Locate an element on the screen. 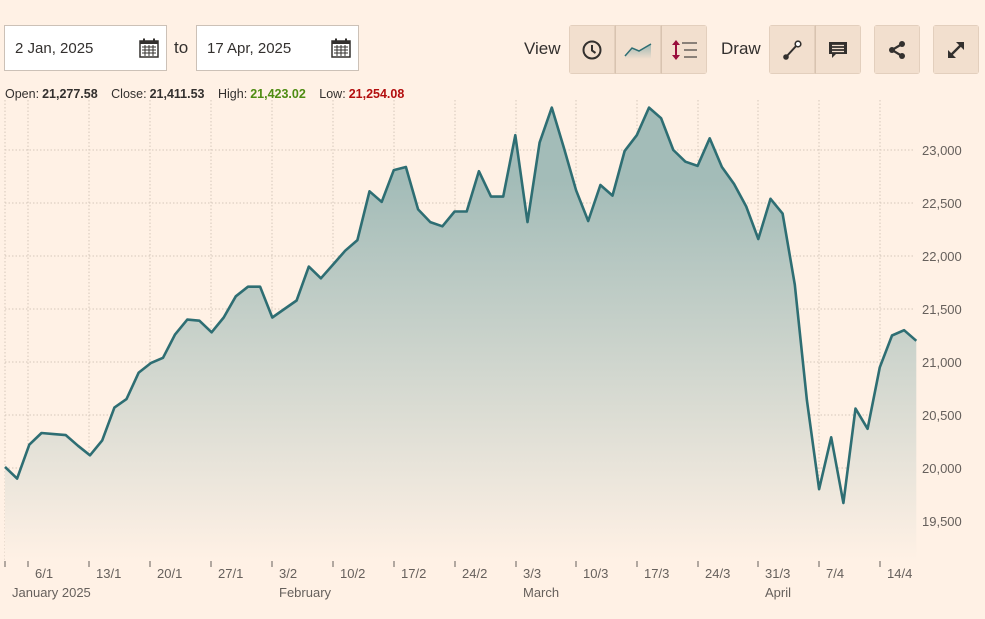 This screenshot has height=619, width=985. x-tick-label: 6/1 is located at coordinates (44, 573).